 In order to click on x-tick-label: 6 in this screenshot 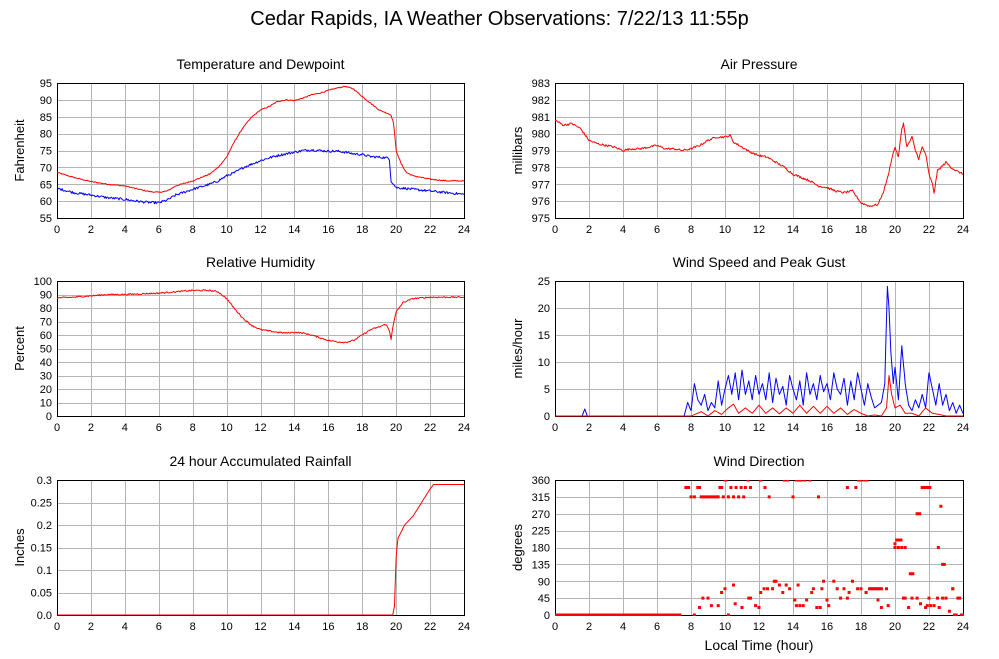, I will do `click(657, 230)`.